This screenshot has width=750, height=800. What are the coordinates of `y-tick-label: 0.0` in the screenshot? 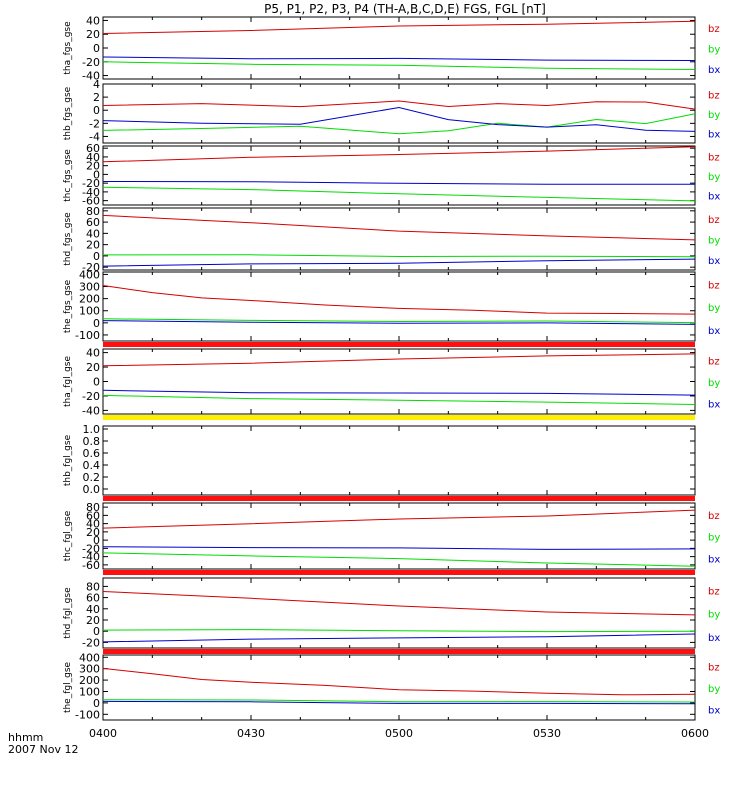 It's located at (92, 489).